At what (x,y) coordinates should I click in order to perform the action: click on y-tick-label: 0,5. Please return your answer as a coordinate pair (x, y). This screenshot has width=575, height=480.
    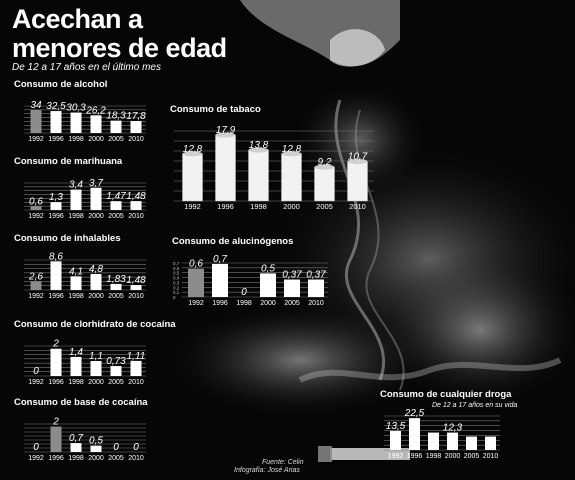
    Looking at the image, I should click on (176, 273).